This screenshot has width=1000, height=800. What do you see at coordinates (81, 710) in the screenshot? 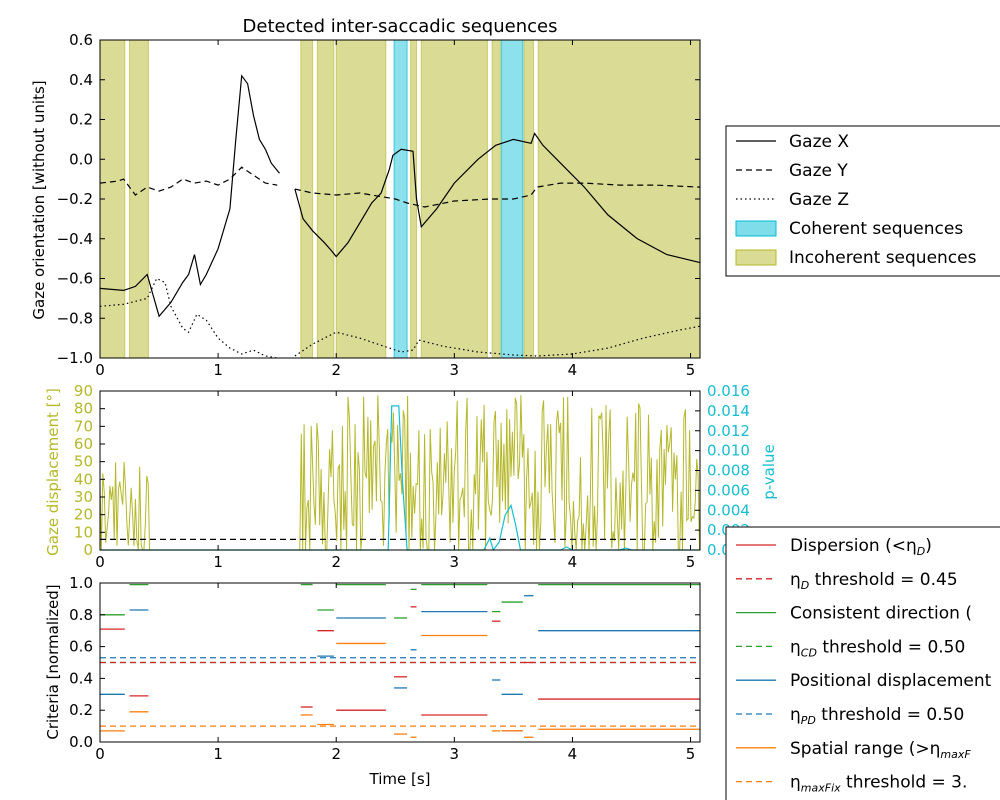
I see `bottom-y-tick-label: 0.2` at bounding box center [81, 710].